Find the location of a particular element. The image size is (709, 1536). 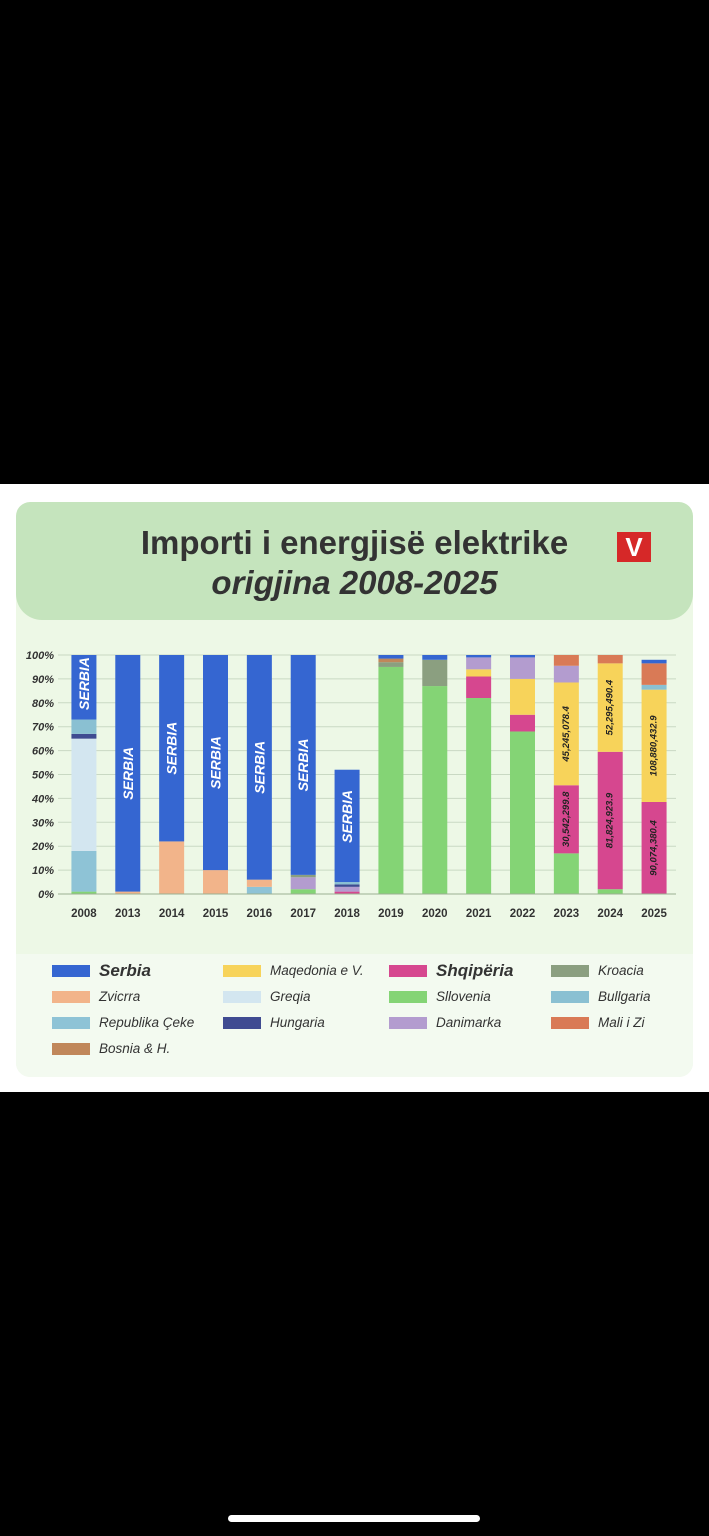

chart-title: Importi i energjisë elektrike is located at coordinates (354, 542).